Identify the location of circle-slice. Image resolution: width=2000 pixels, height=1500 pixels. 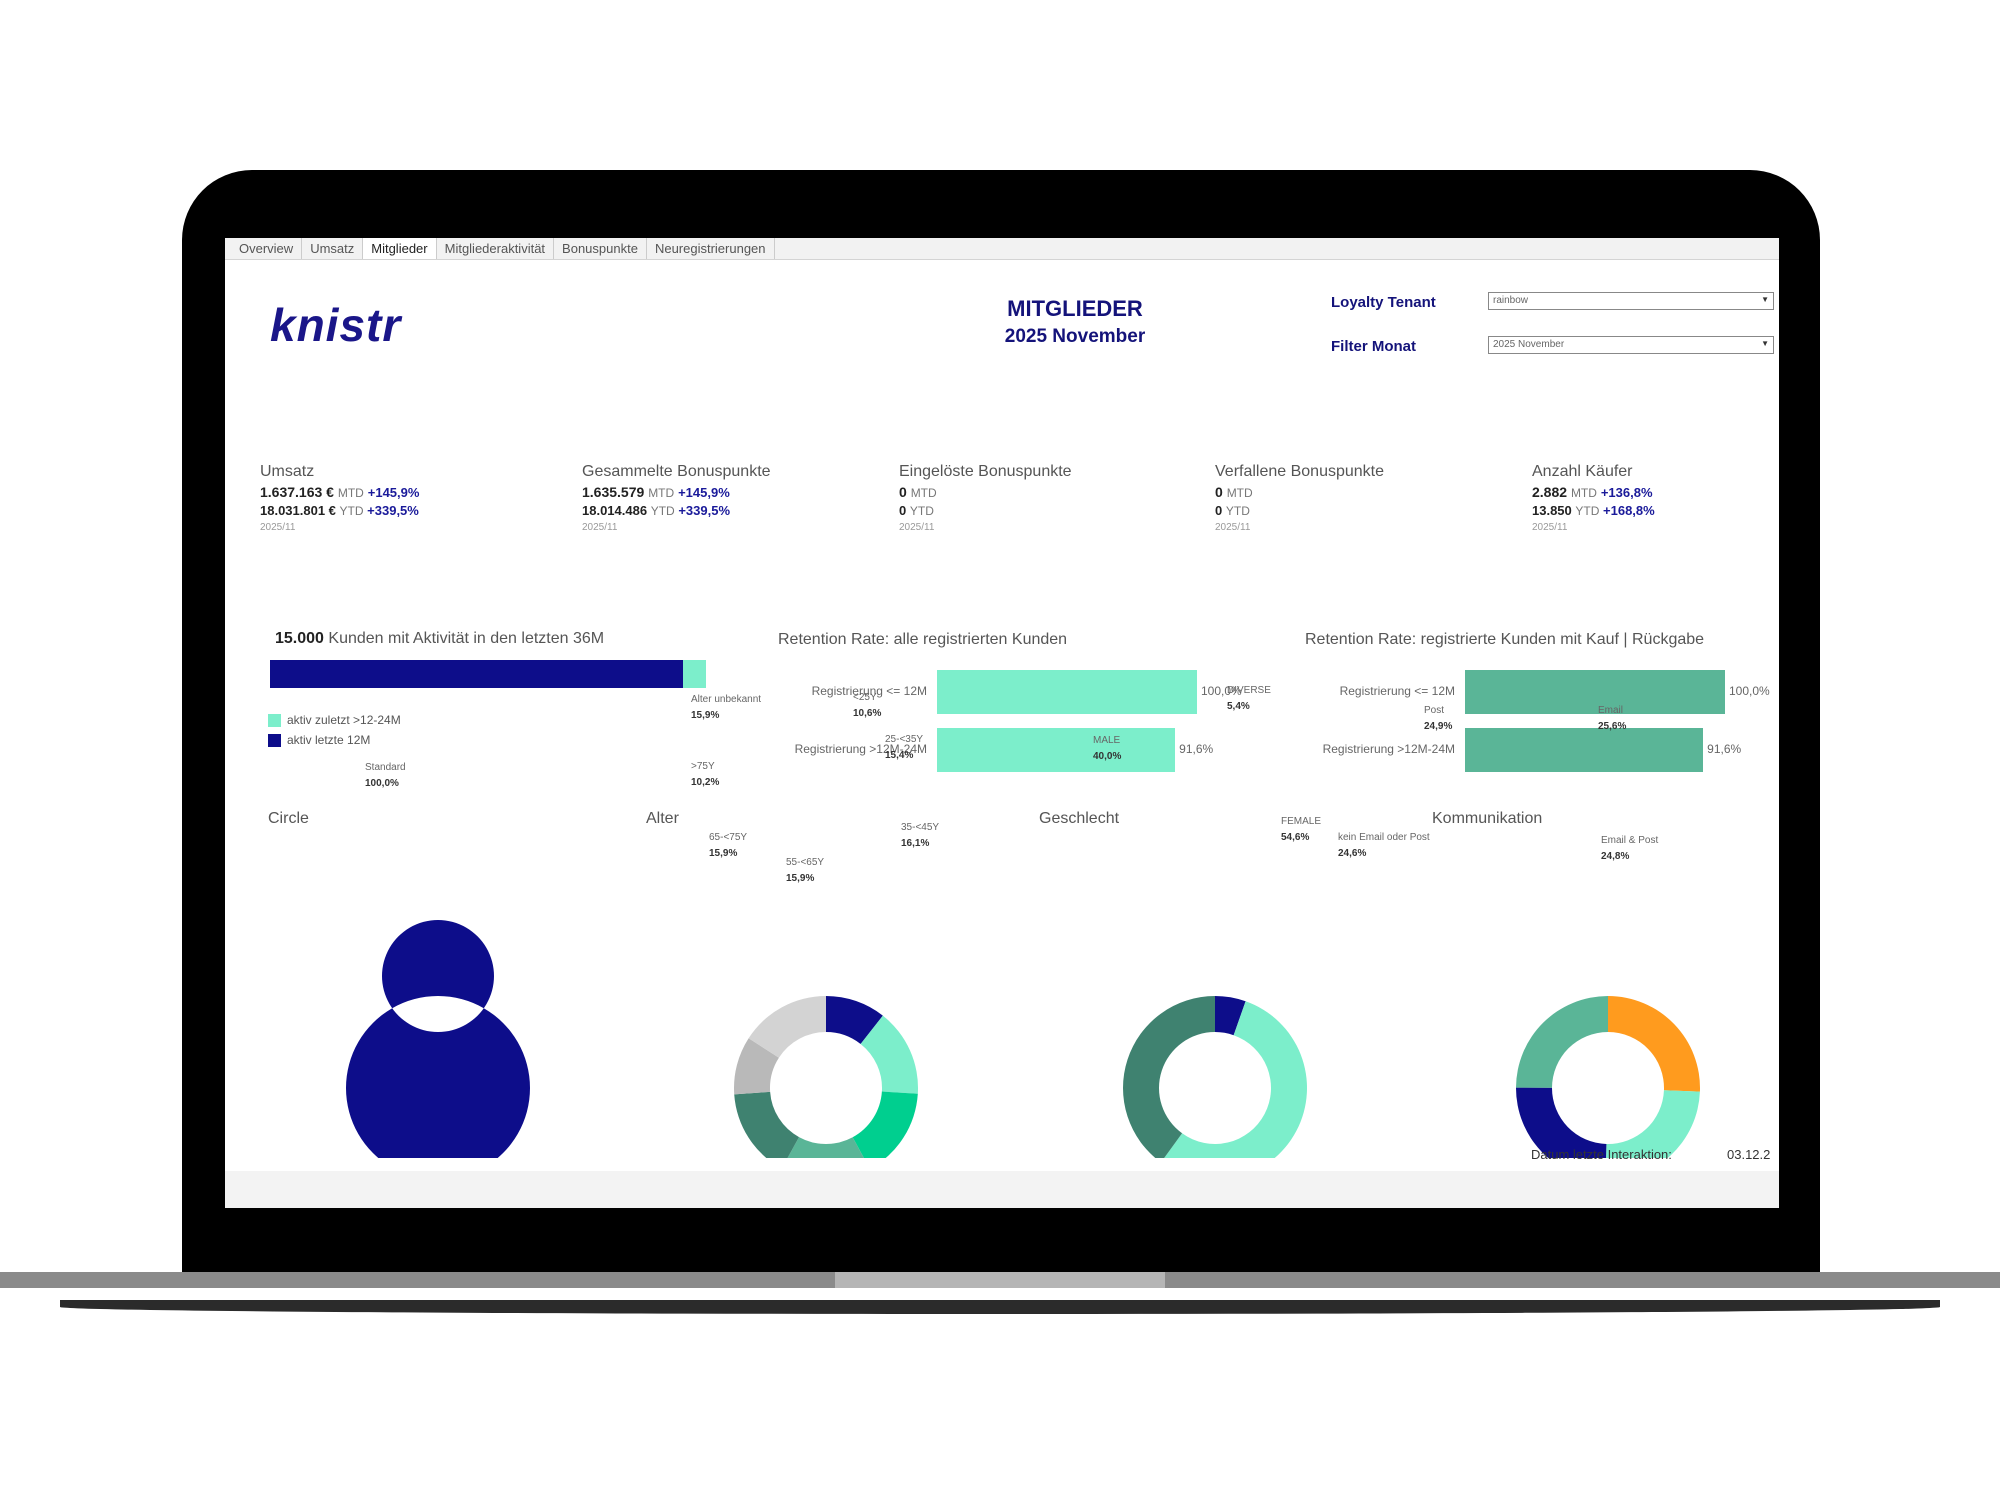
(438, 1039).